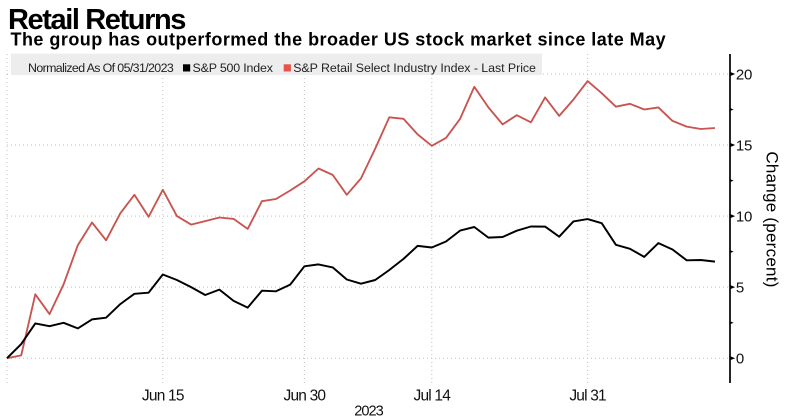 The image size is (789, 420). What do you see at coordinates (740, 288) in the screenshot?
I see `svg-text: 5` at bounding box center [740, 288].